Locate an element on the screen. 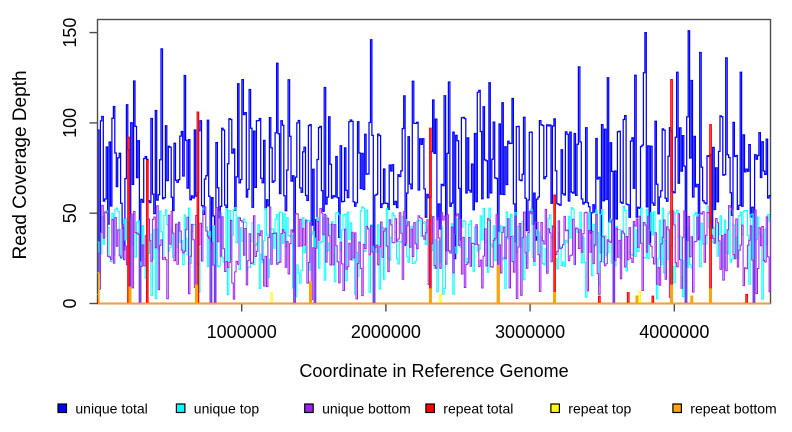 This screenshot has height=432, width=792. svg-text: 3000000 is located at coordinates (530, 332).